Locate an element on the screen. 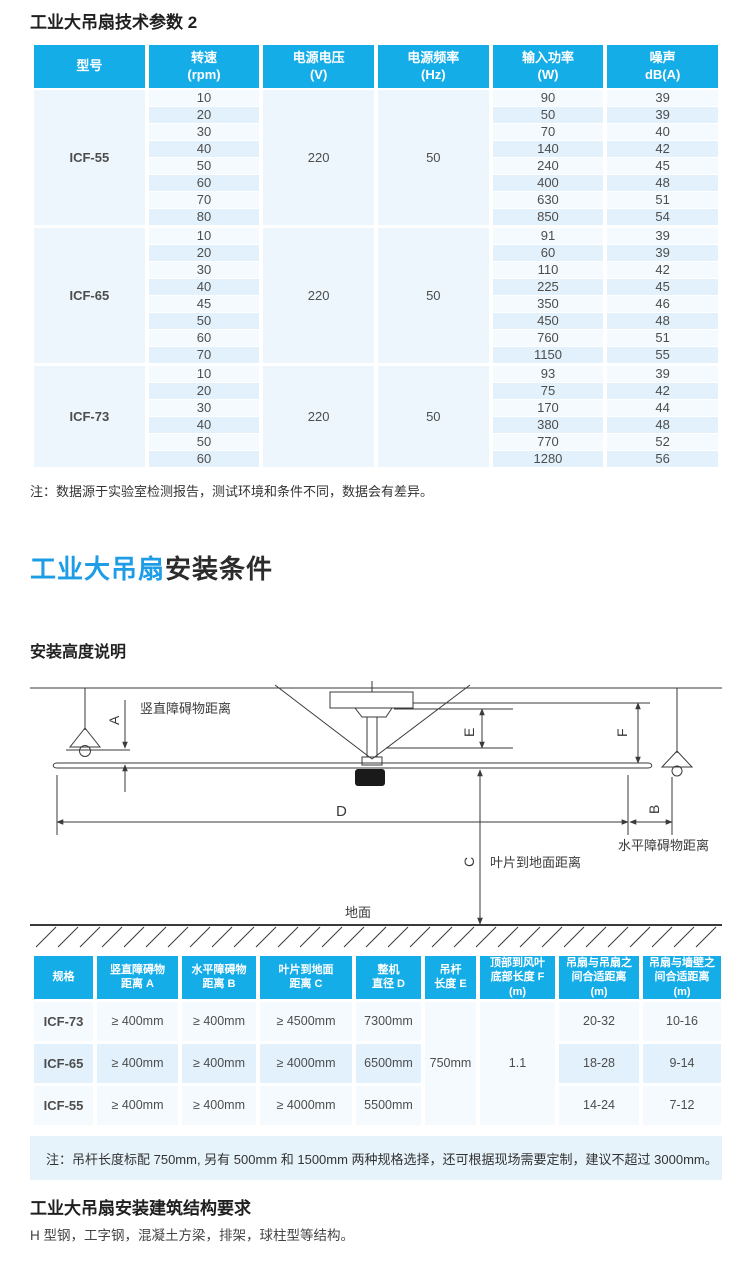 This screenshot has width=750, height=1270. column-header: 电源频率 (Hz) is located at coordinates (433, 67).